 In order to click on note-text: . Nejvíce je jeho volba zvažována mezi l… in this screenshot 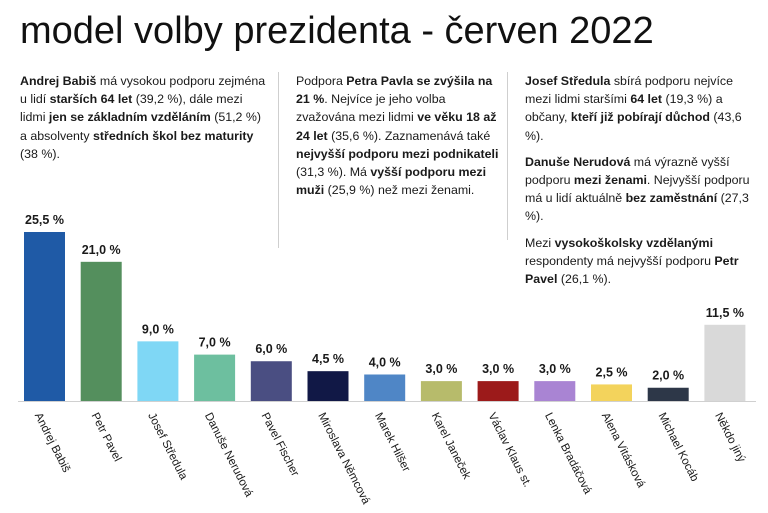, I will do `click(371, 108)`.